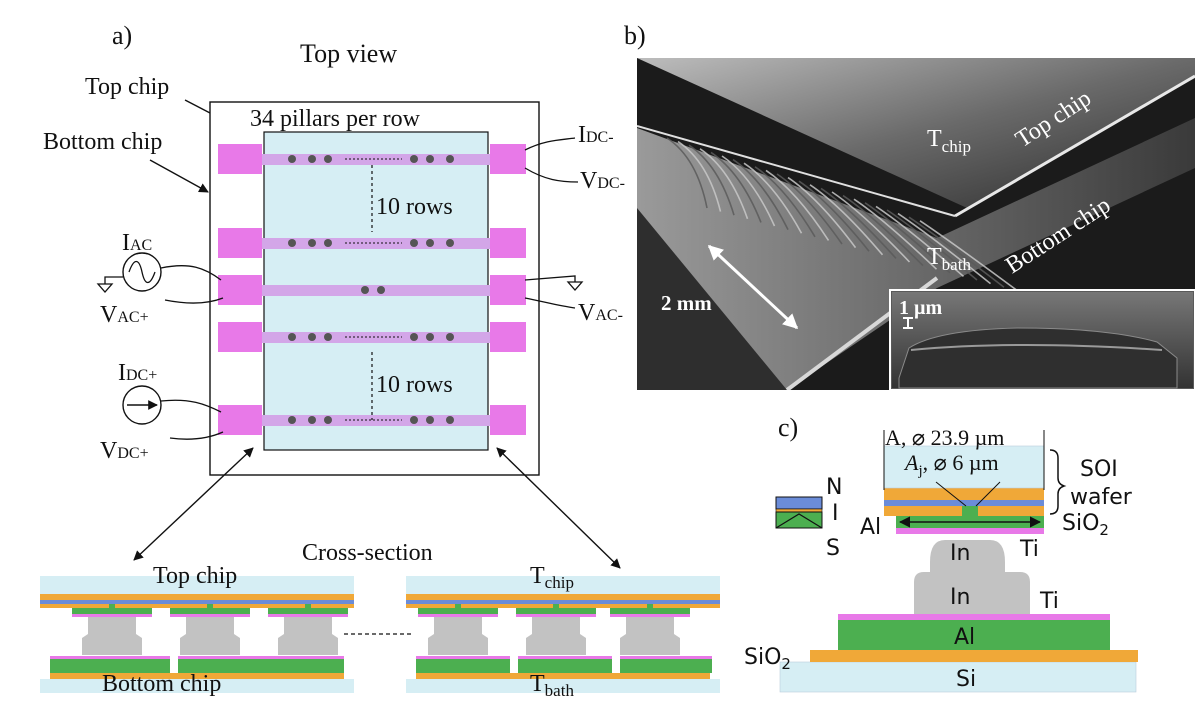 The width and height of the screenshot is (1200, 726). What do you see at coordinates (870, 527) in the screenshot?
I see `al-top-label: Al` at bounding box center [870, 527].